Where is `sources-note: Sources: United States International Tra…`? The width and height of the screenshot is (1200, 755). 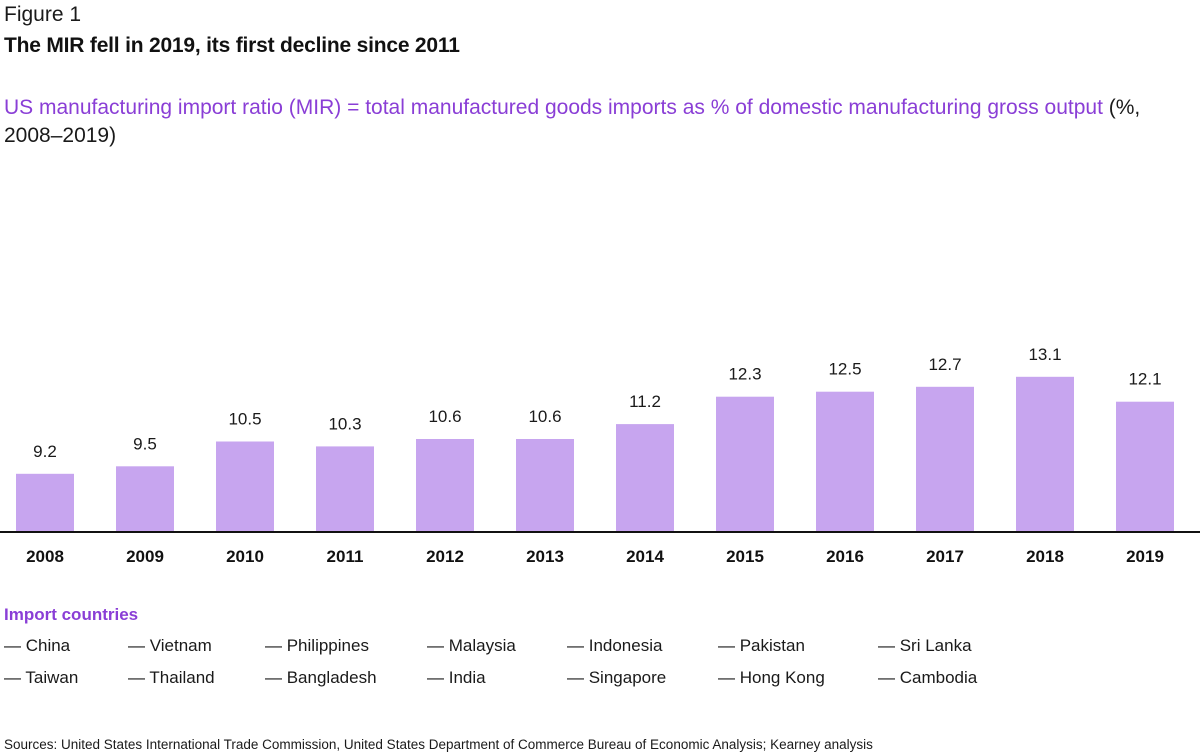
sources-note: Sources: United States International Tra… is located at coordinates (438, 744).